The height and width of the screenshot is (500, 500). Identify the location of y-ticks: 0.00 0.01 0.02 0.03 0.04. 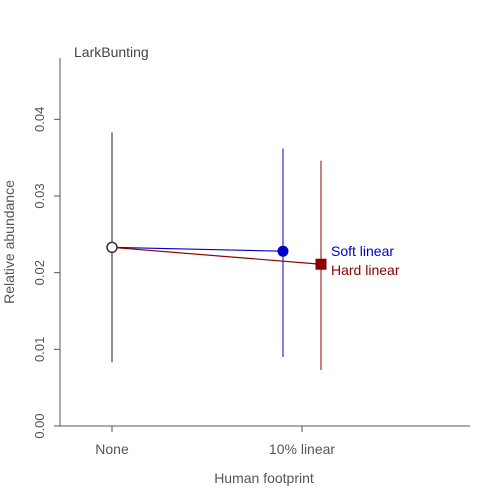
(46, 273).